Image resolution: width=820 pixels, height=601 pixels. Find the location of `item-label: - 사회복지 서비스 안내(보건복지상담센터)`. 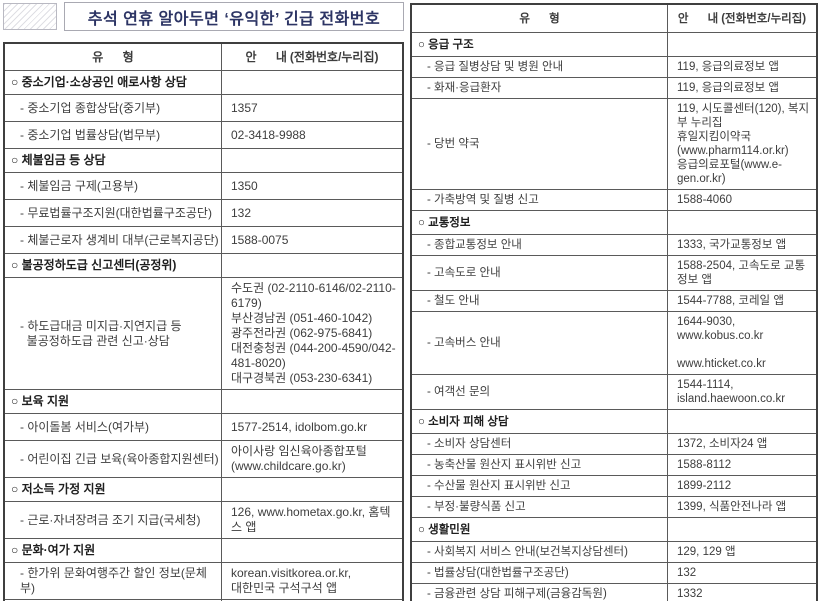

item-label: - 사회복지 서비스 안내(보건복지상담센터) is located at coordinates (527, 552).